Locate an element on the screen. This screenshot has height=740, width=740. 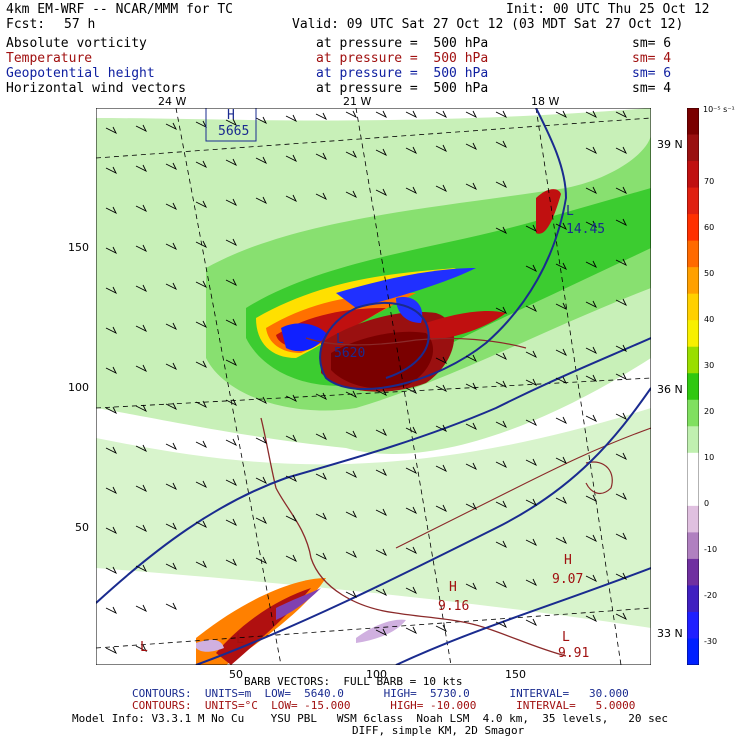
lon-label: 24 W is located at coordinates (172, 101).